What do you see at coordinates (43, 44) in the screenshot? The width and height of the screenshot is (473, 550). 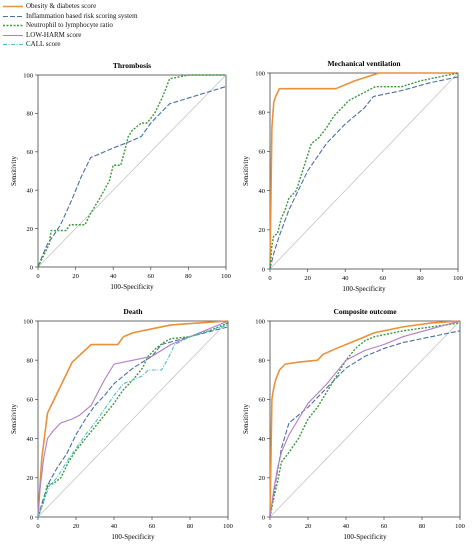 I see `legend-label: CALL score` at bounding box center [43, 44].